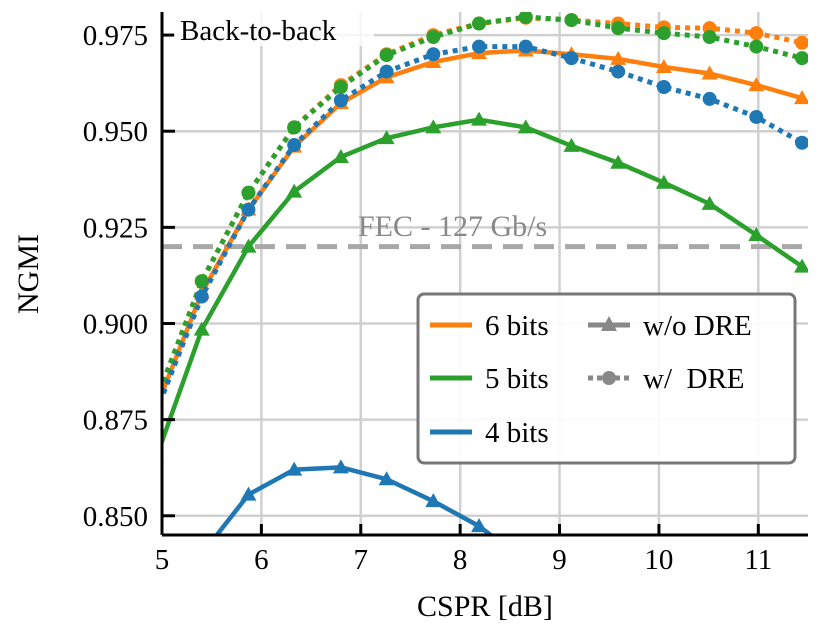 The height and width of the screenshot is (640, 829). I want to click on legend-label-without-dre: w/o DRE, so click(697, 326).